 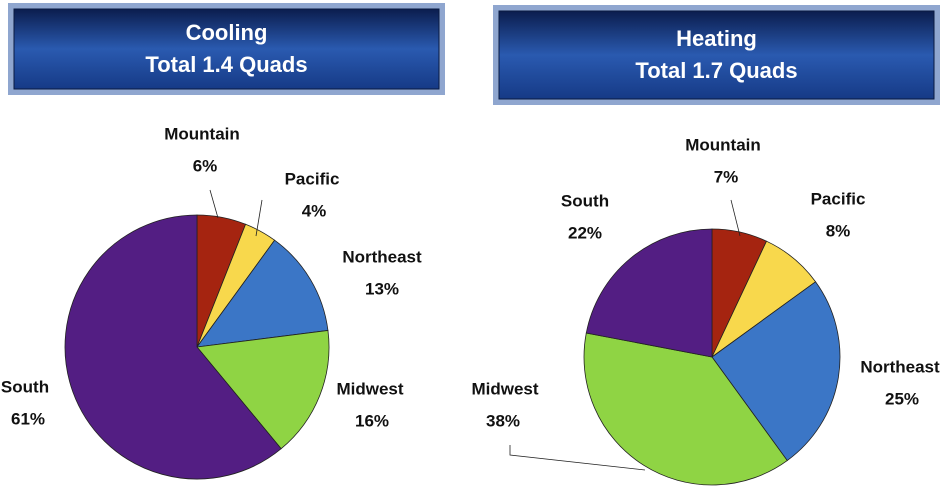 What do you see at coordinates (372, 420) in the screenshot?
I see `slice-value: 16%` at bounding box center [372, 420].